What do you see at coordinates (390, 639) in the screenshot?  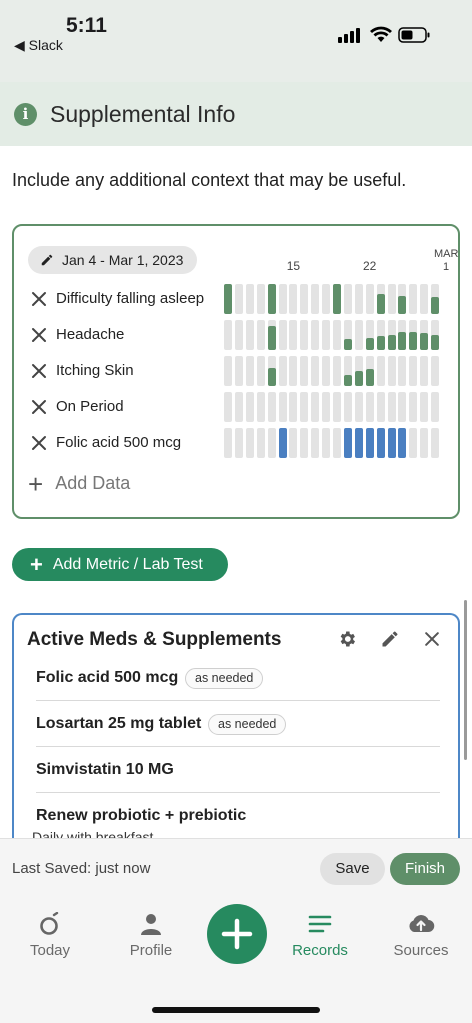 I see `pencil-icon` at bounding box center [390, 639].